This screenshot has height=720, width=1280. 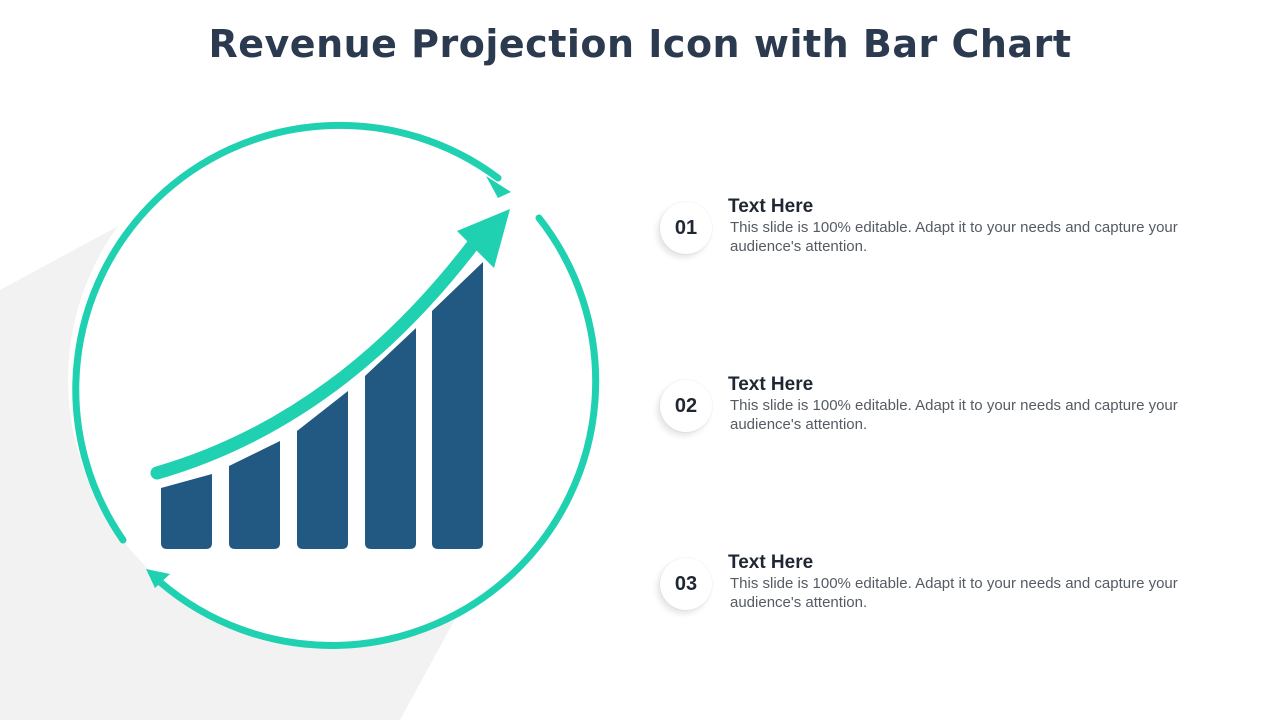 I want to click on ring-arrowhead-bottom-icon, so click(x=158, y=578).